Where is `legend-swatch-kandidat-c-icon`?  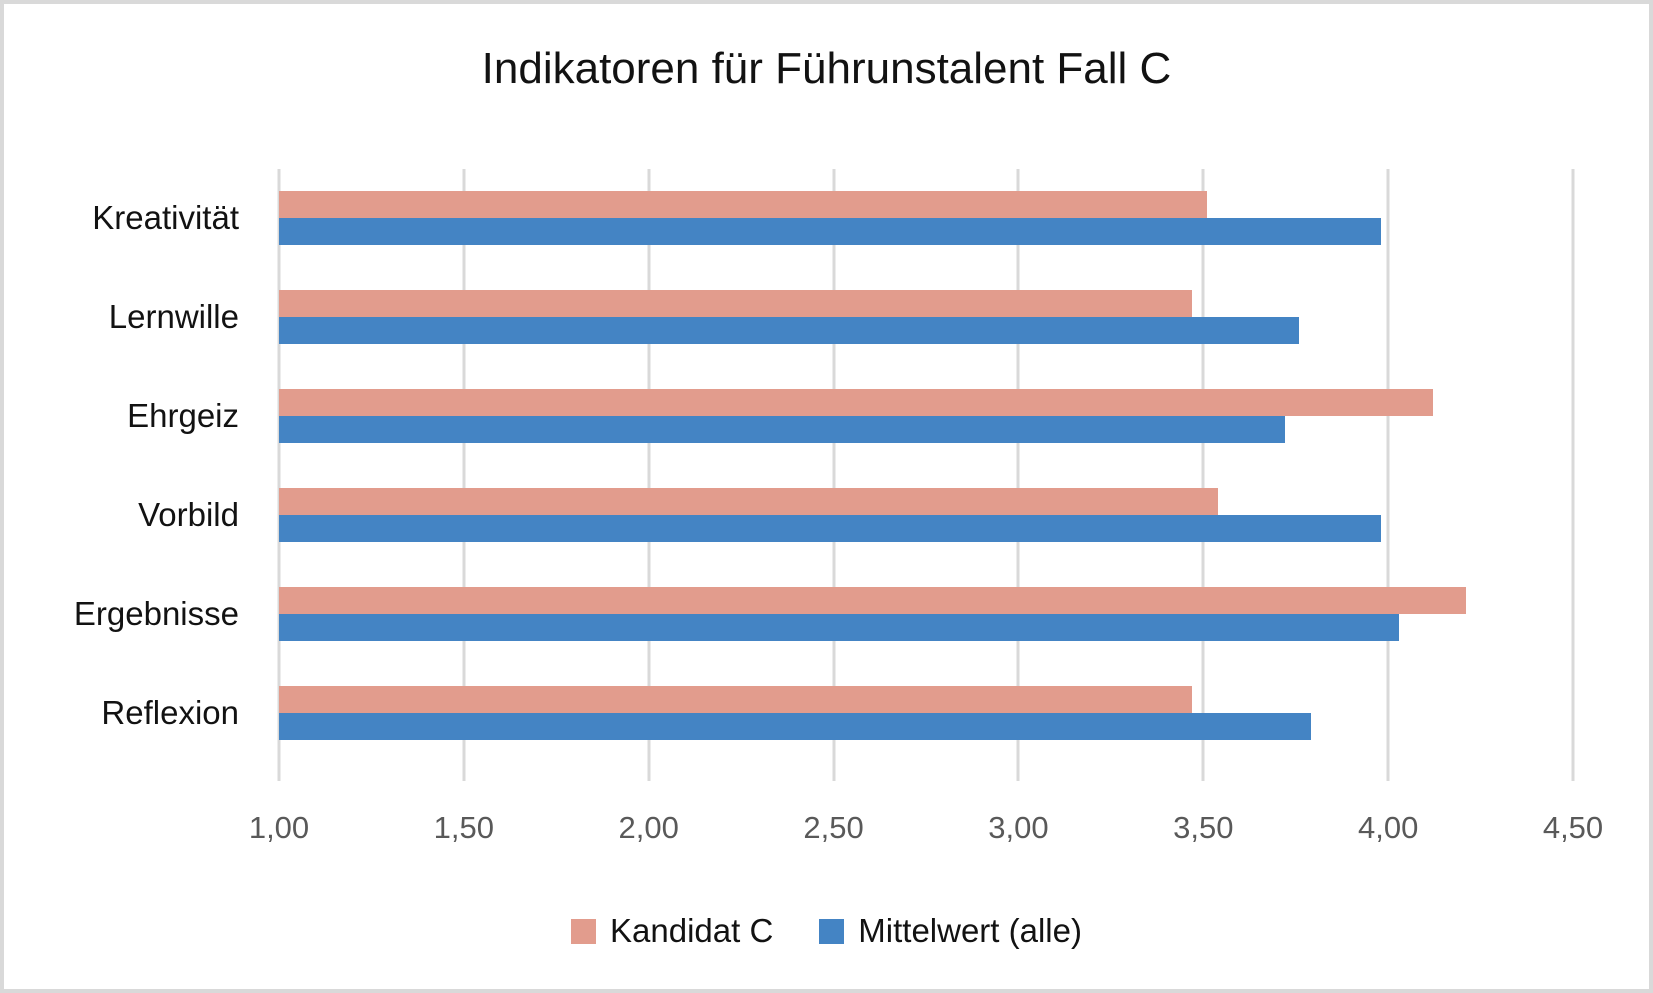
legend-swatch-kandidat-c-icon is located at coordinates (583, 931).